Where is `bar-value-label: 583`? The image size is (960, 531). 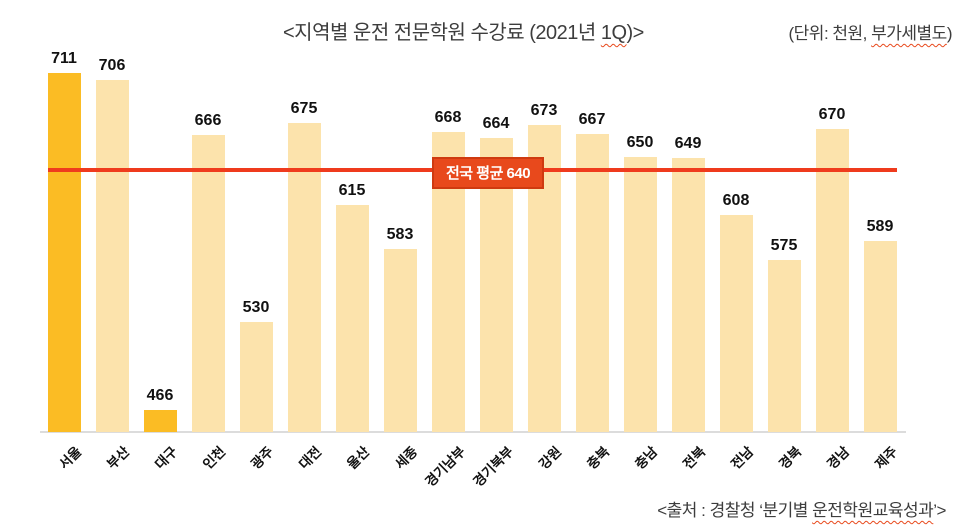
bar-value-label: 583 is located at coordinates (400, 234).